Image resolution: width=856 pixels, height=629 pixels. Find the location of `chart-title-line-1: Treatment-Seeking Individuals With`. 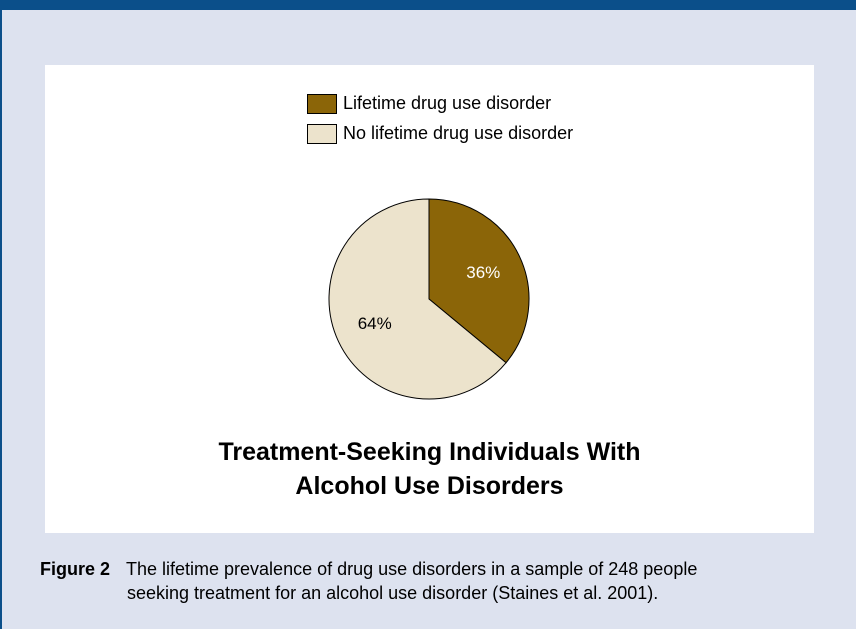

chart-title-line-1: Treatment-Seeking Individuals With is located at coordinates (429, 452).